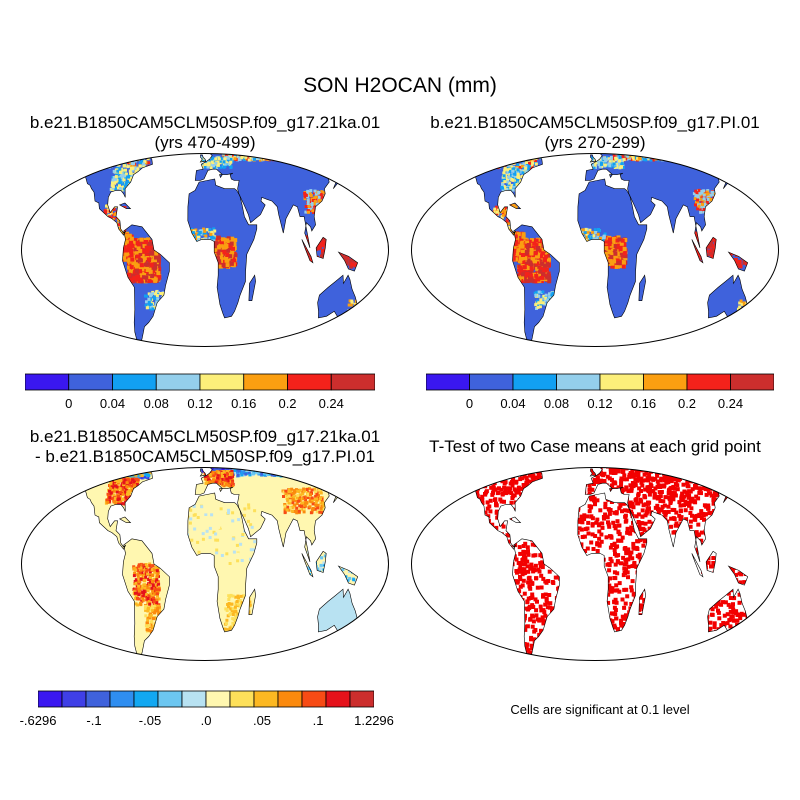  I want to click on colorbar-diff-labels: -.6296 -.1 -.05 .0 .05 .1 1.2296, so click(207, 722).